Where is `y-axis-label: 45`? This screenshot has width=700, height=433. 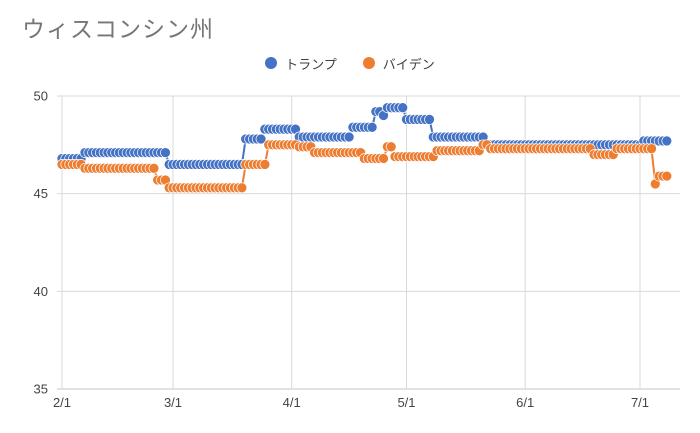
y-axis-label: 45 is located at coordinates (41, 193).